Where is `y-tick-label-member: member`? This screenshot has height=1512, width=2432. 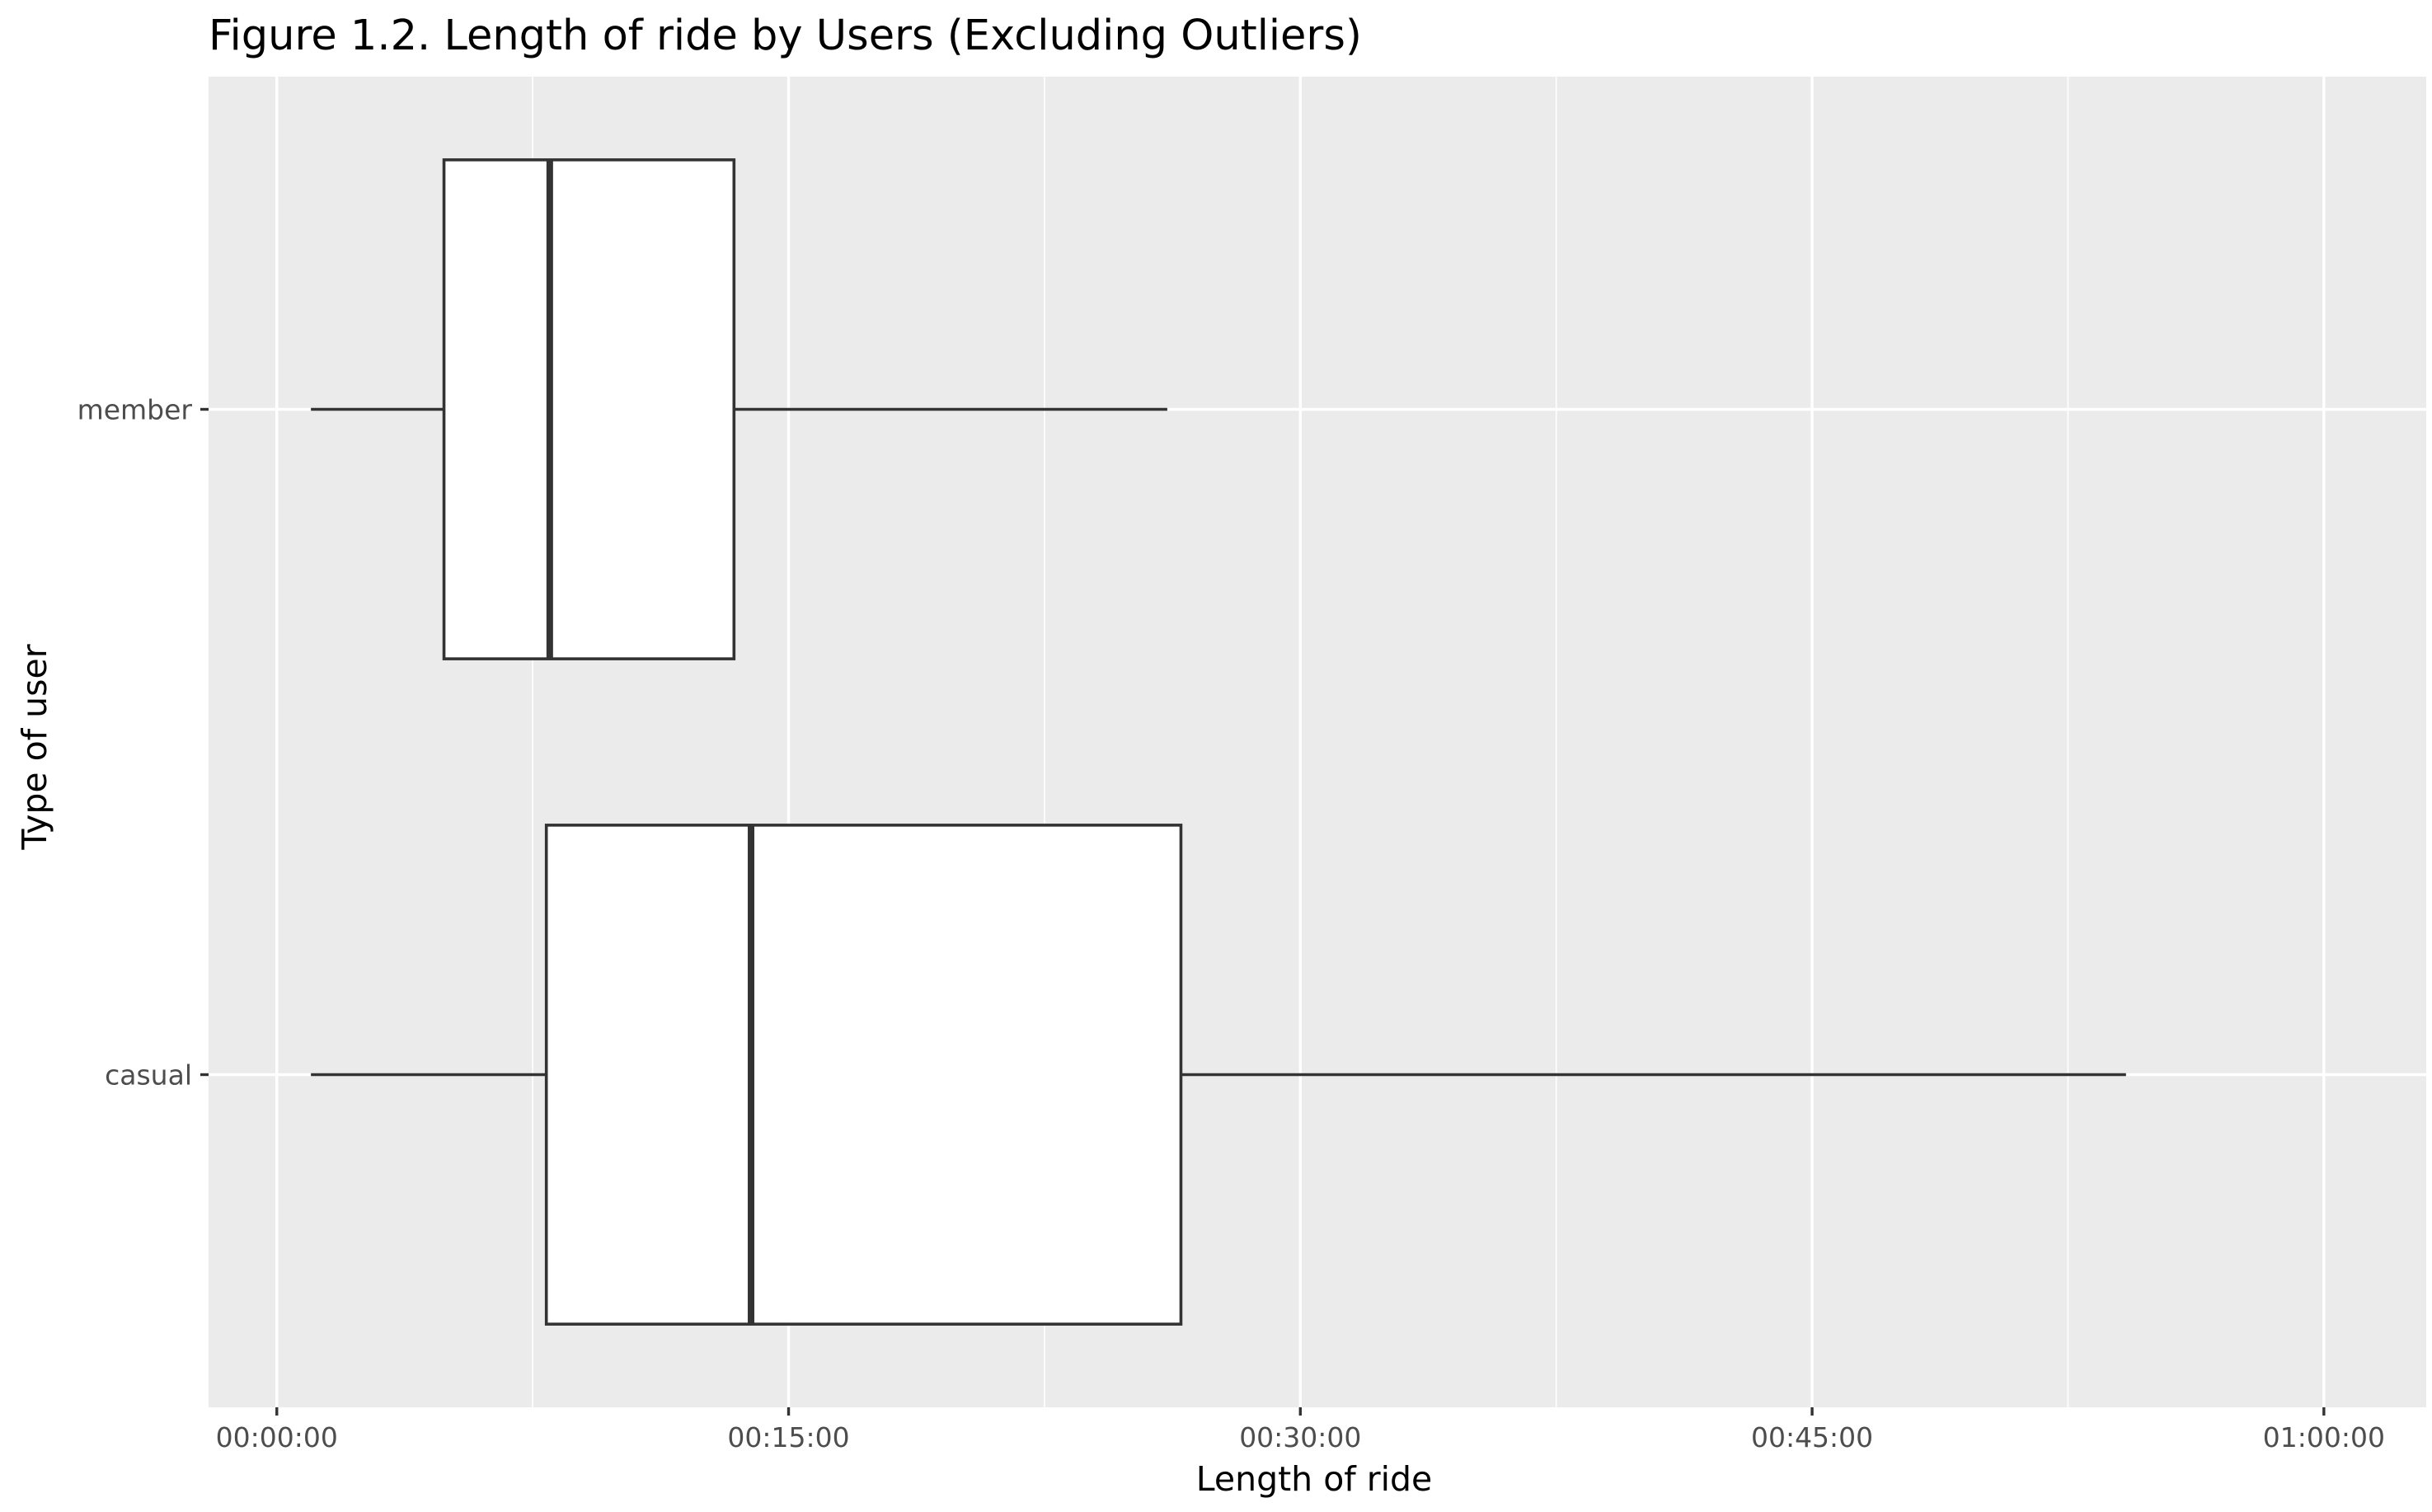 y-tick-label-member: member is located at coordinates (135, 410).